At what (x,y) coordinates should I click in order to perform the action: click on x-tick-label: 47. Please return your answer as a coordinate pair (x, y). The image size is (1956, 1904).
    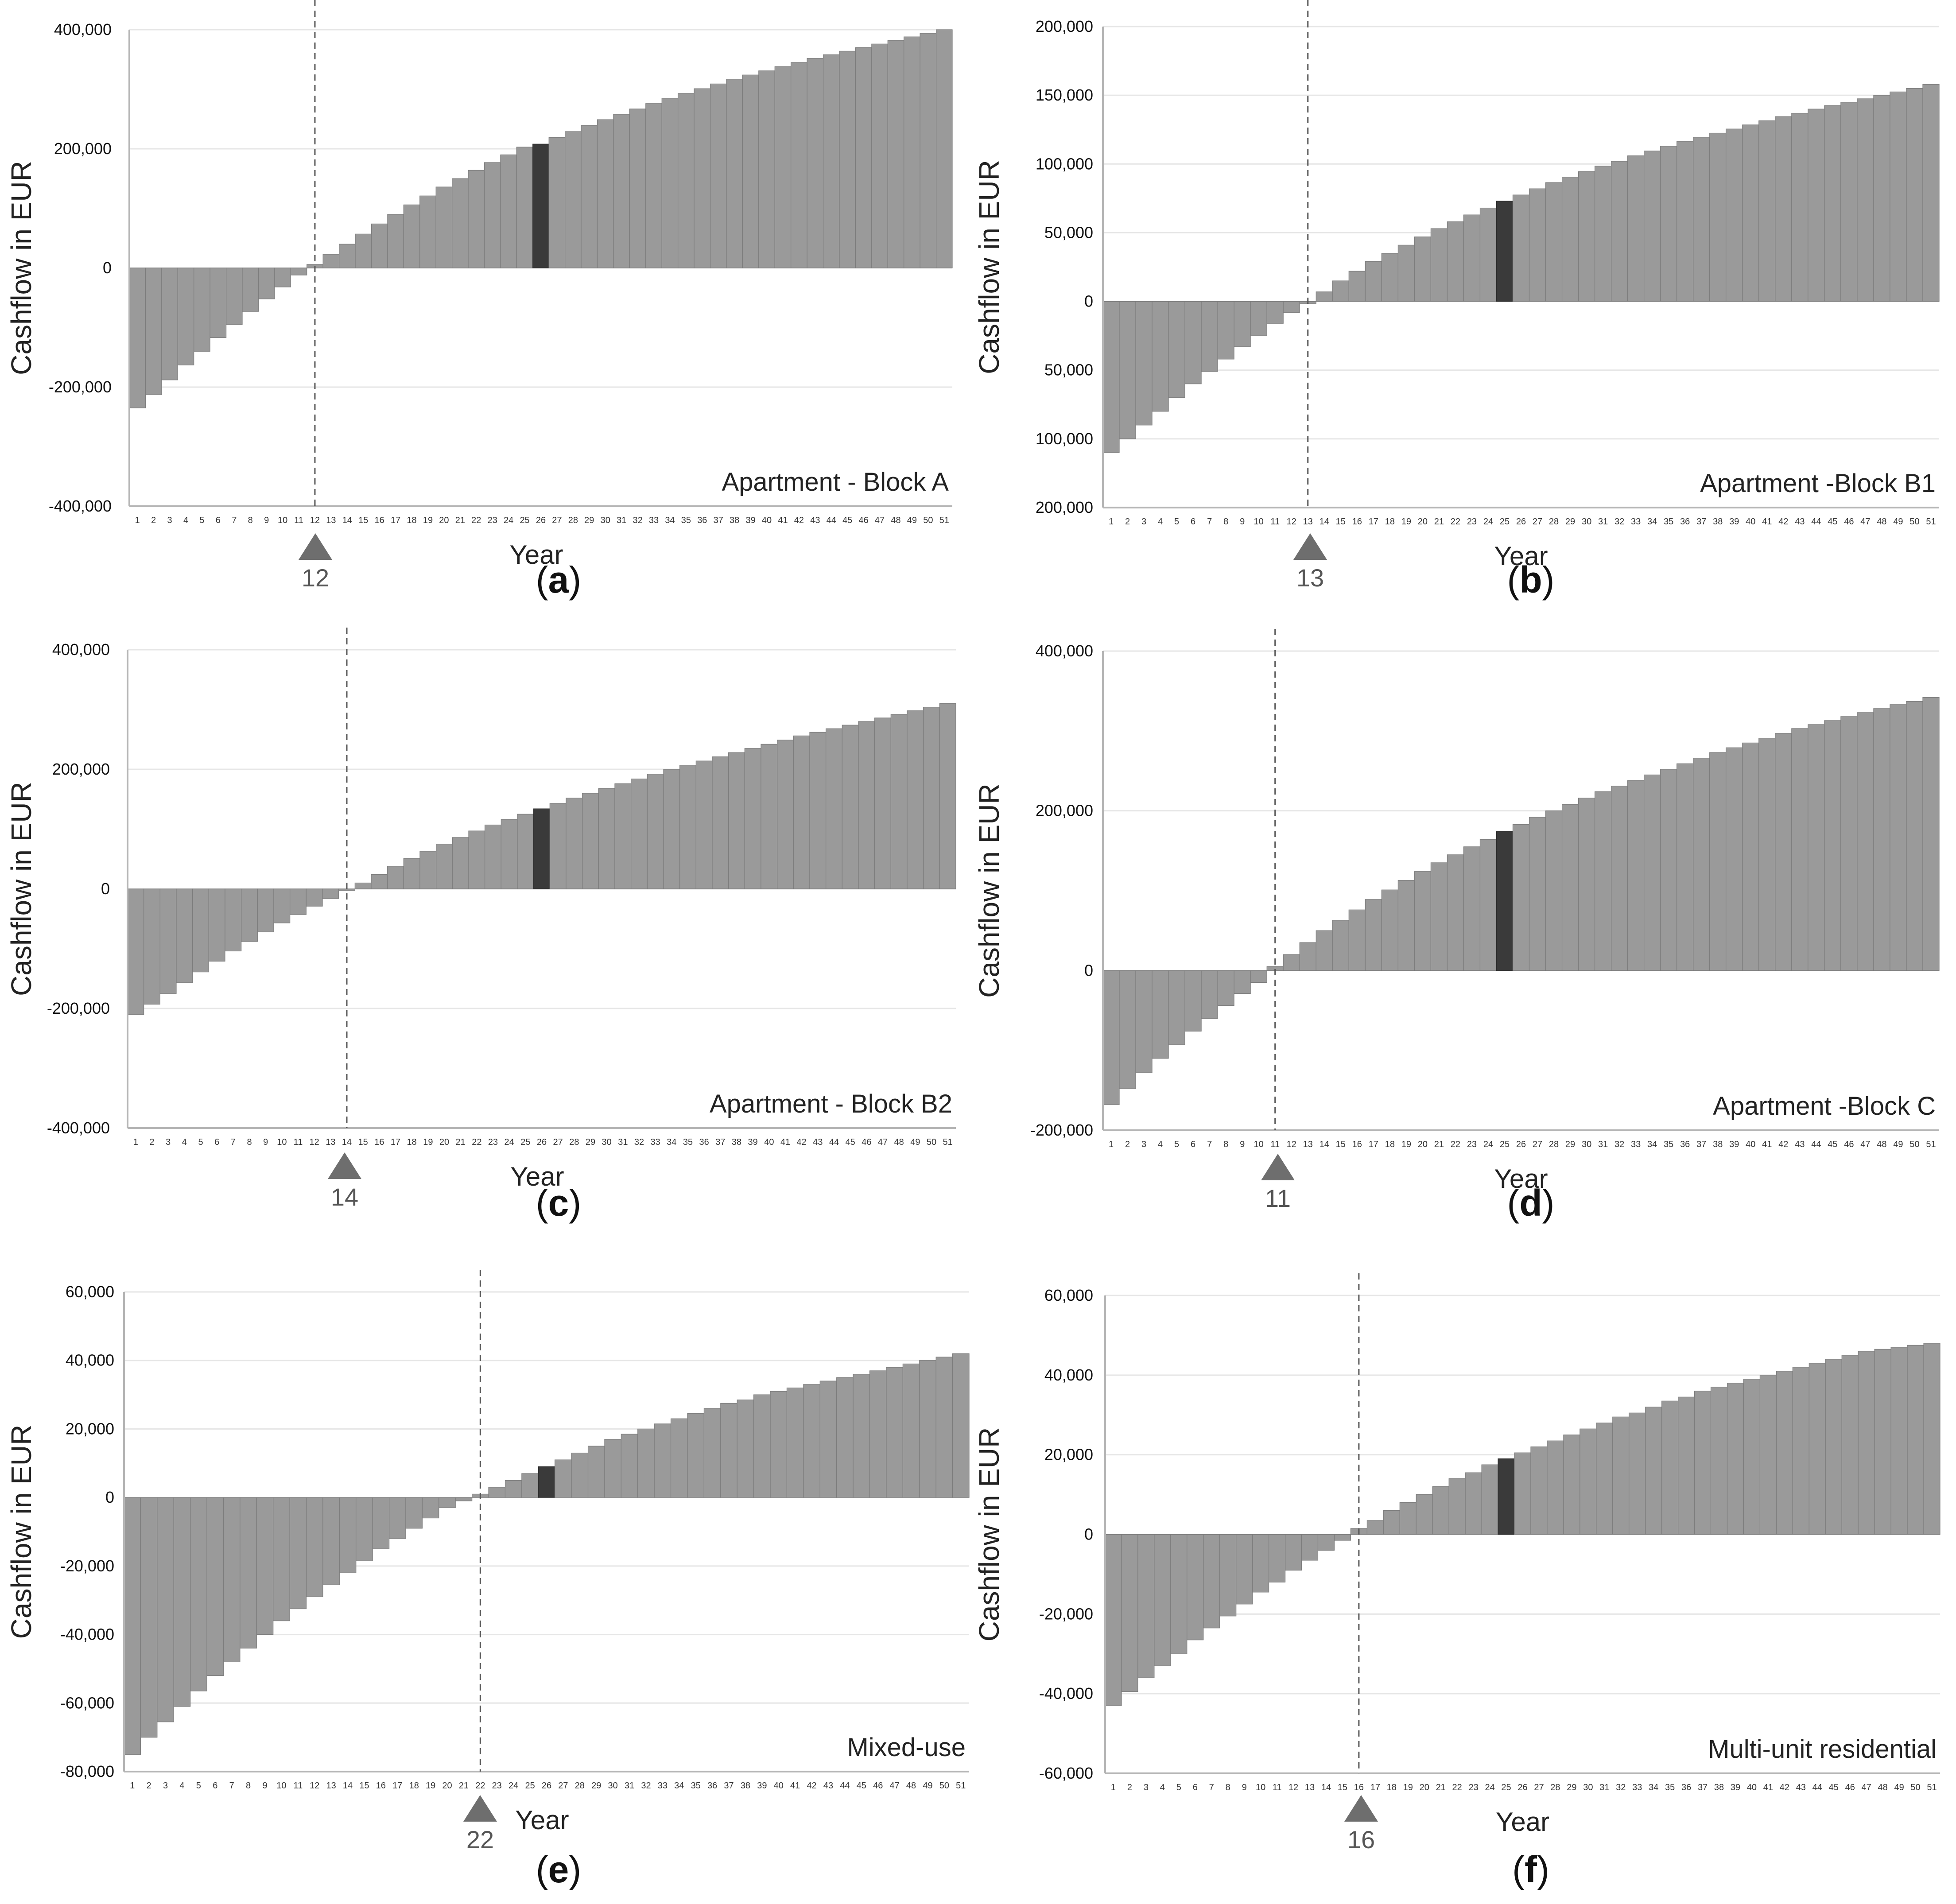
    Looking at the image, I should click on (895, 1786).